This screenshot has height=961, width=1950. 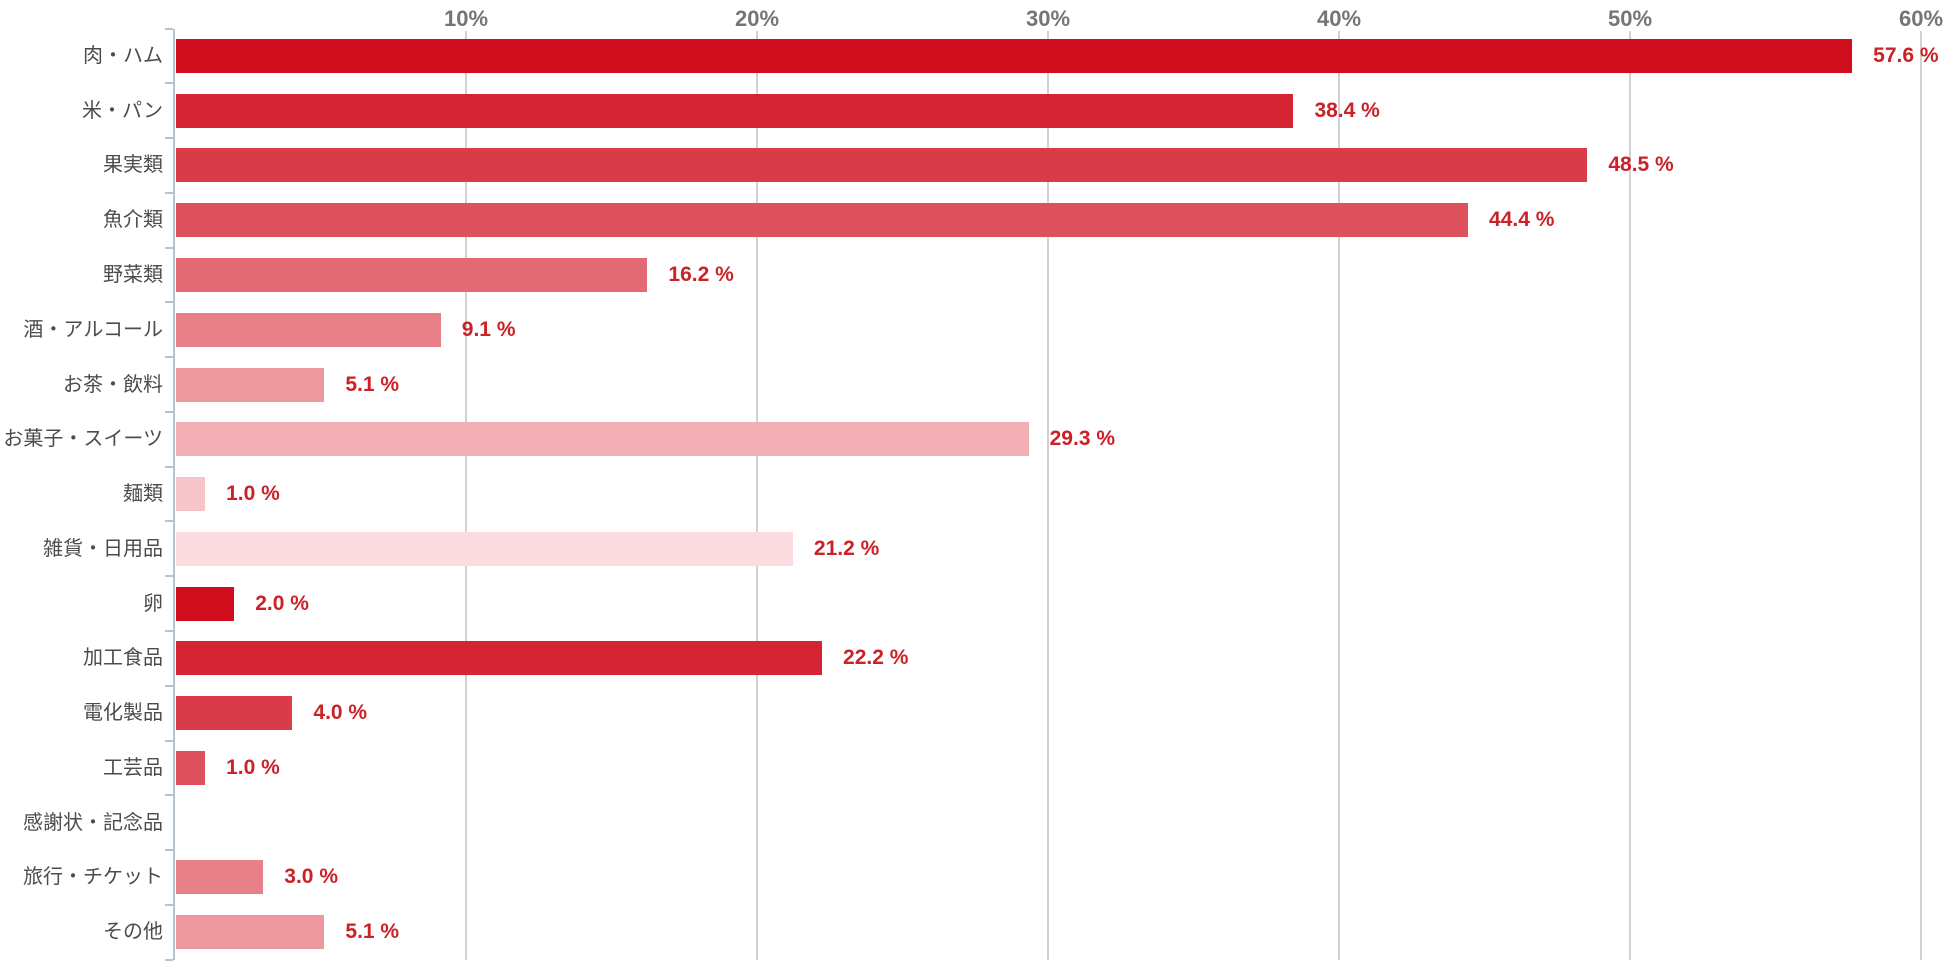 What do you see at coordinates (133, 165) in the screenshot?
I see `category-label: 果実類` at bounding box center [133, 165].